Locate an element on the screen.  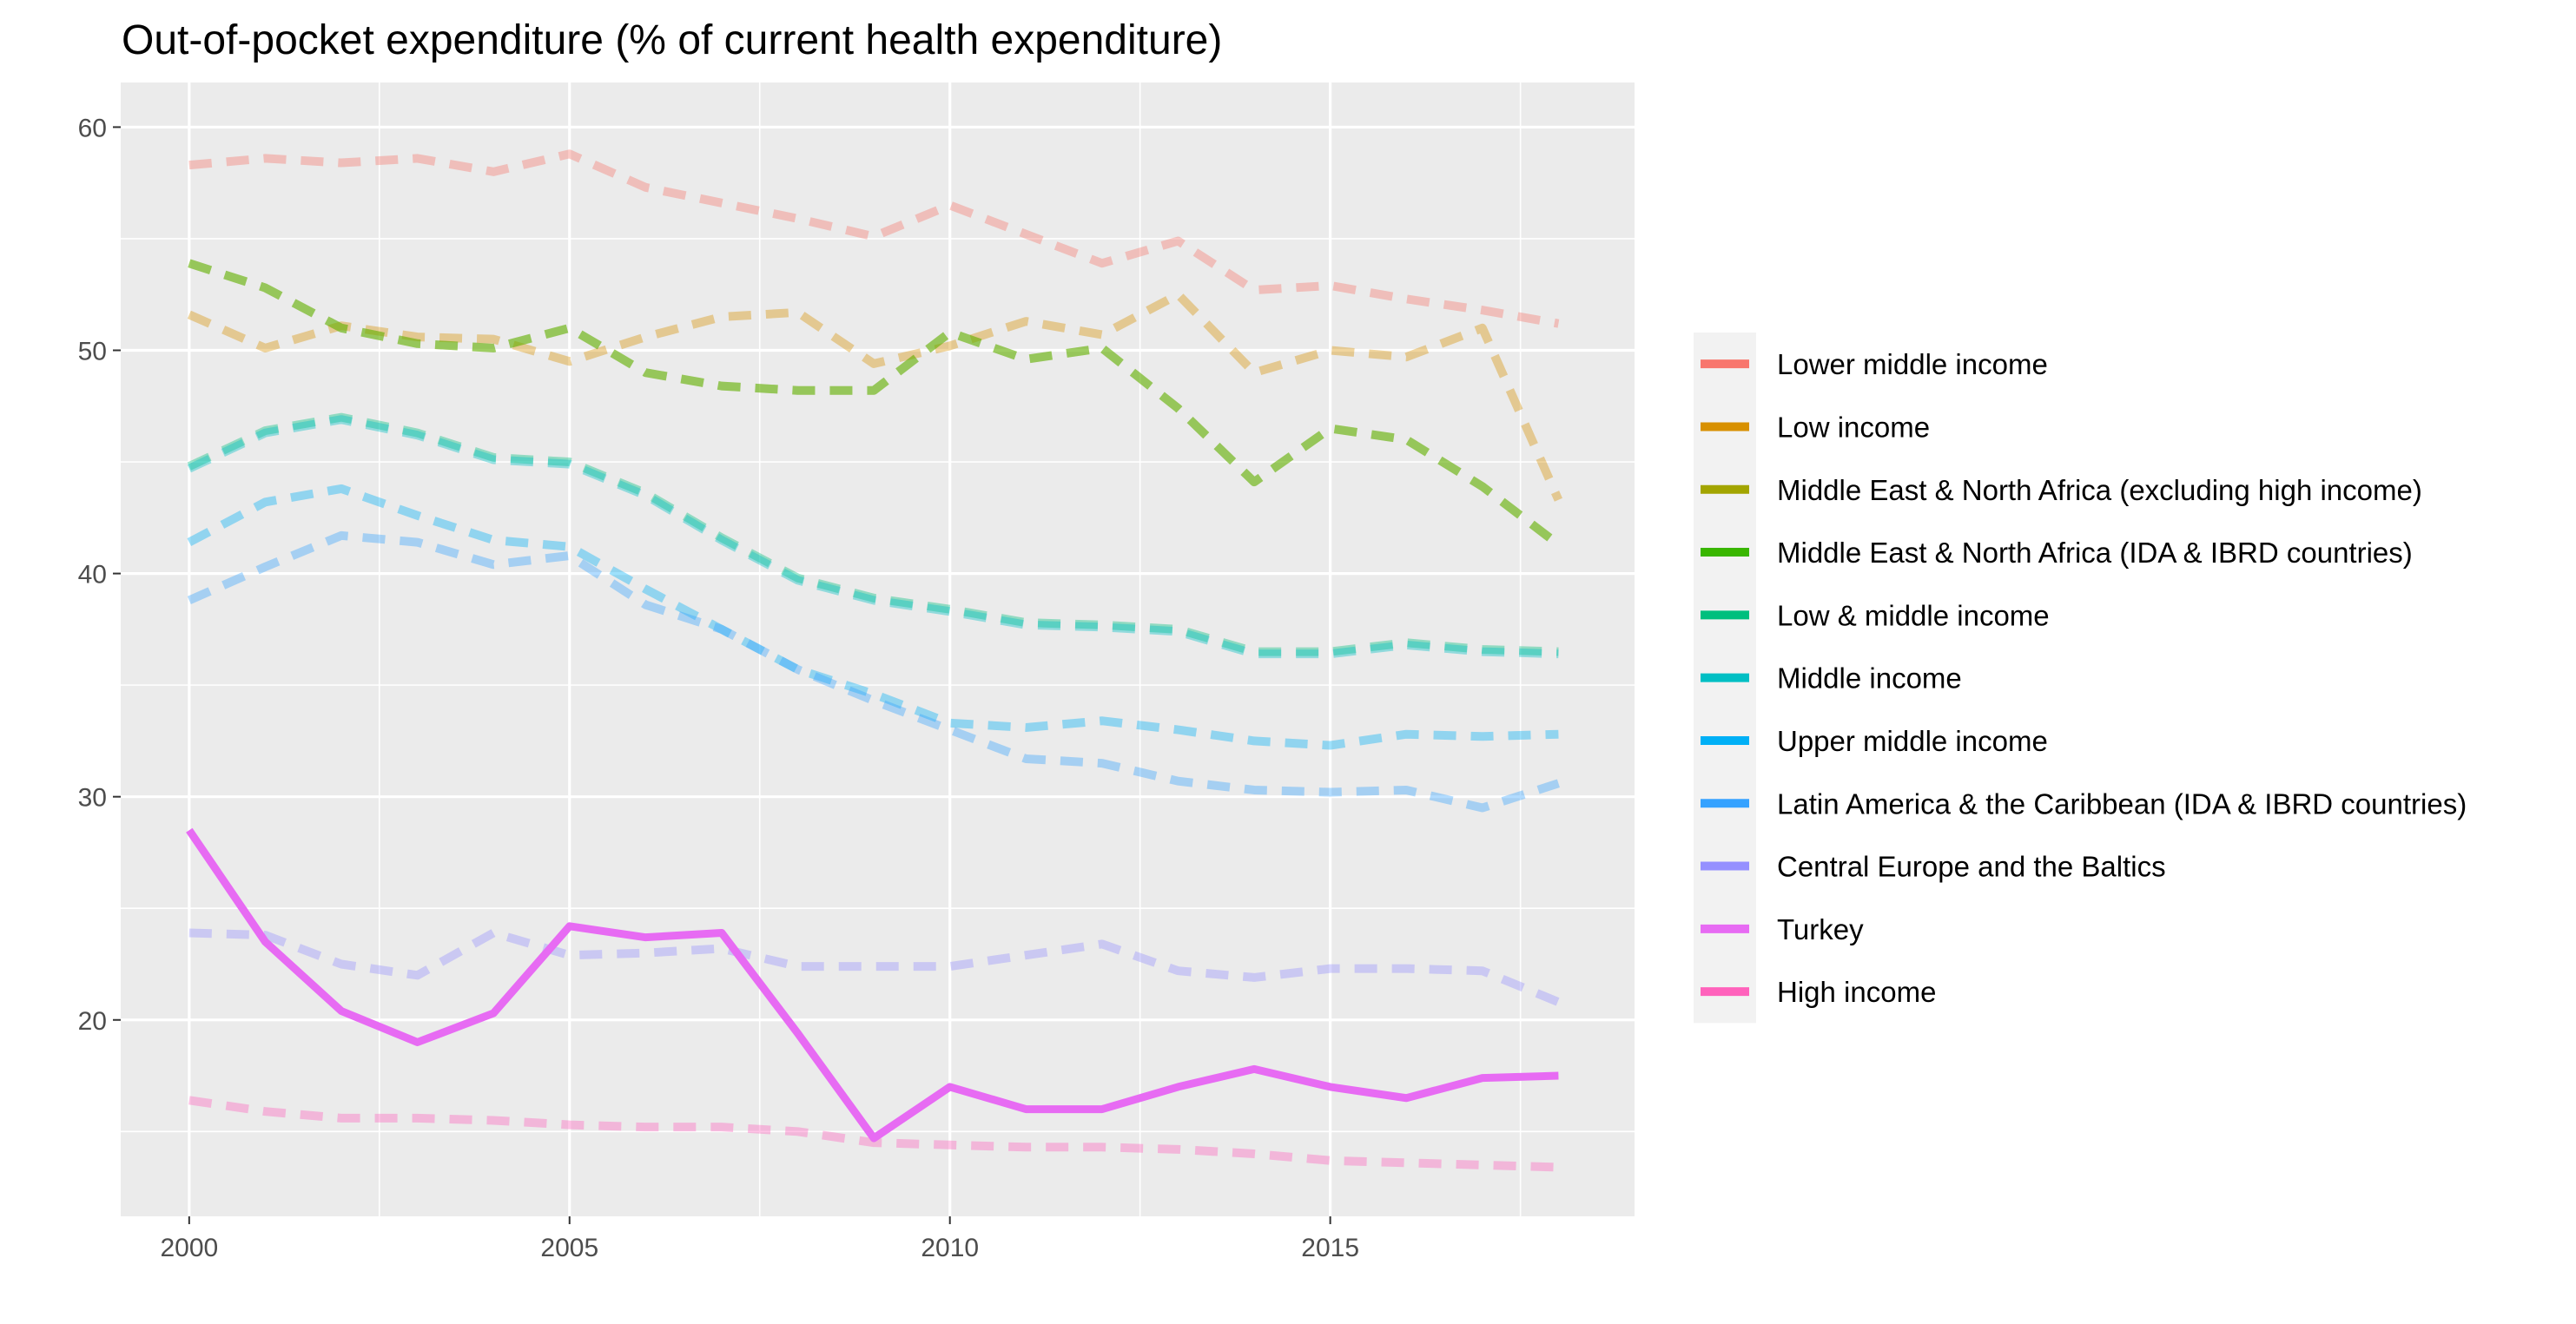
y-tick-label: 40 is located at coordinates (92, 576).